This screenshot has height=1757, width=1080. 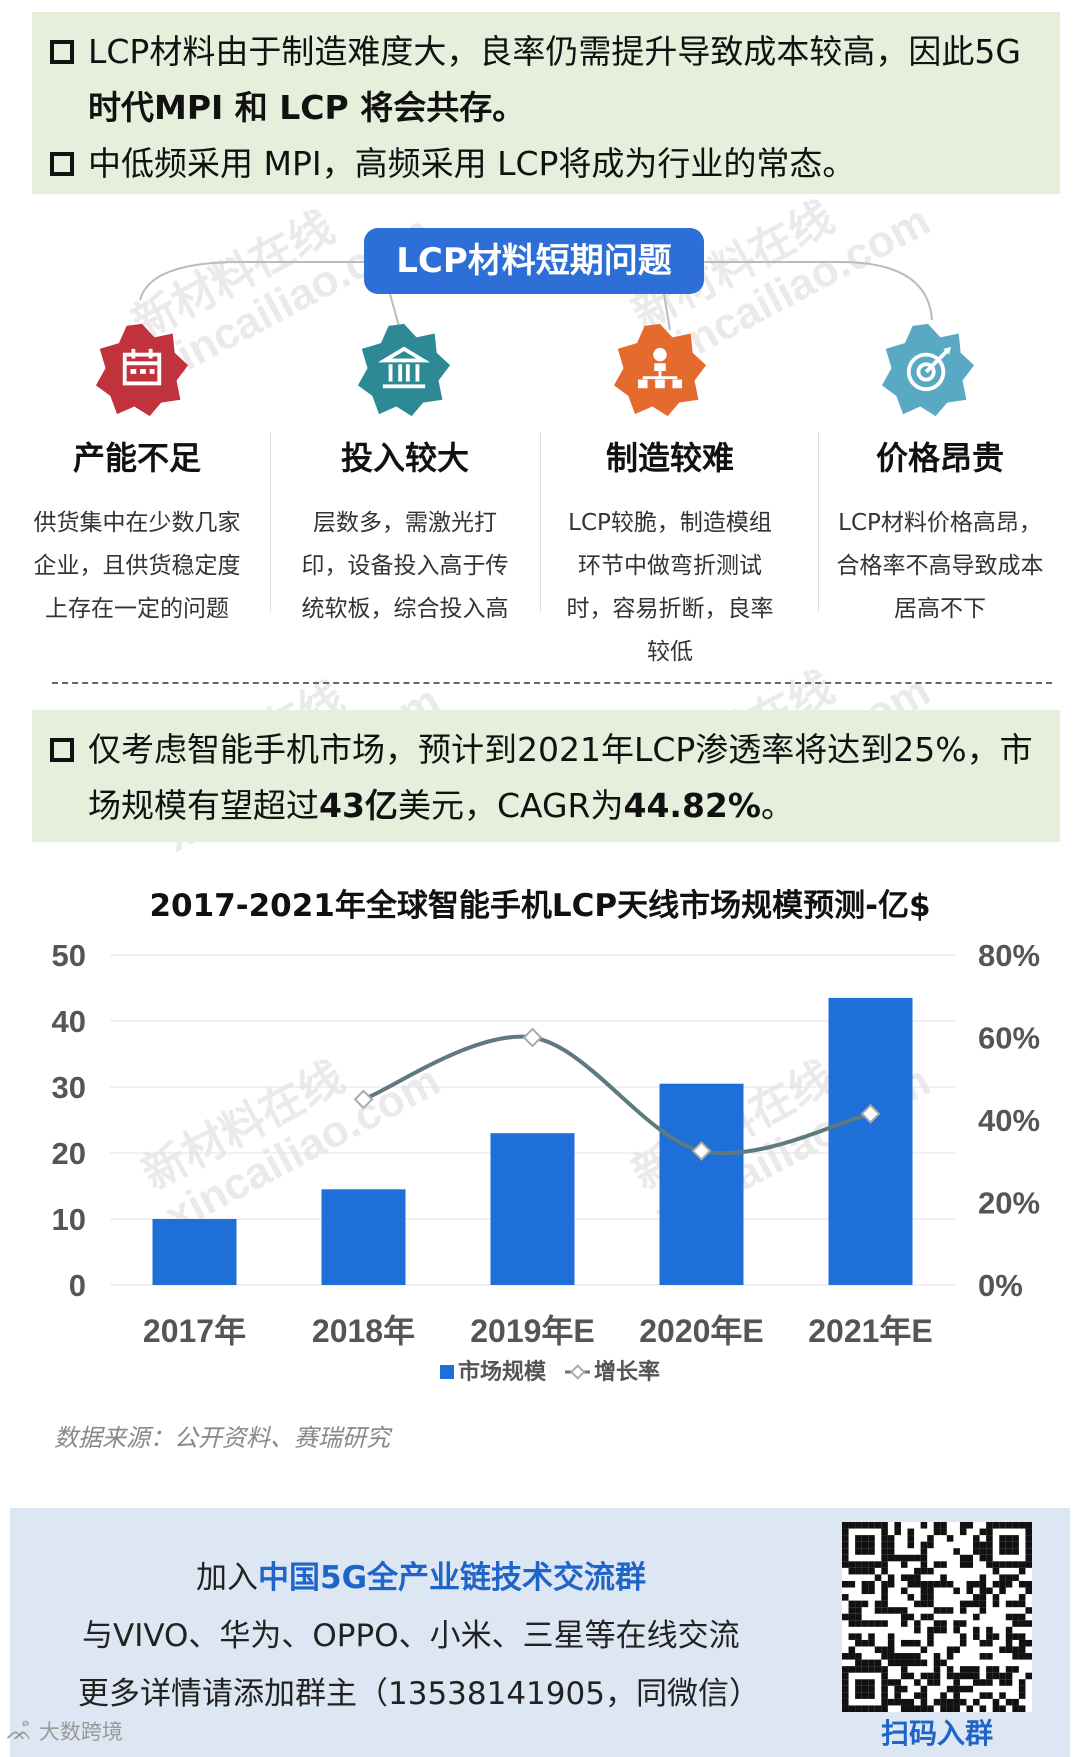 What do you see at coordinates (69, 1087) in the screenshot?
I see `y-tick-label: 30` at bounding box center [69, 1087].